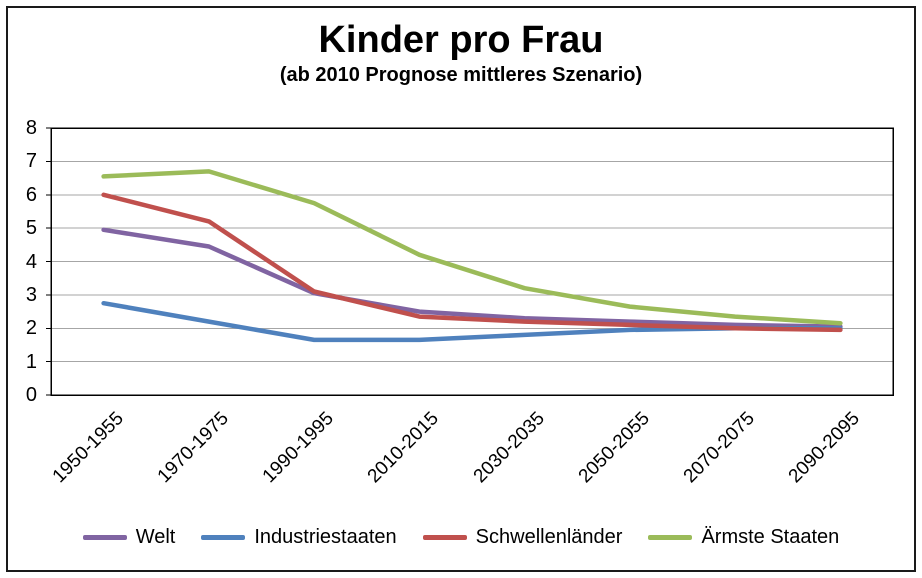  What do you see at coordinates (770, 537) in the screenshot?
I see `legend-label: Ärmste Staaten` at bounding box center [770, 537].